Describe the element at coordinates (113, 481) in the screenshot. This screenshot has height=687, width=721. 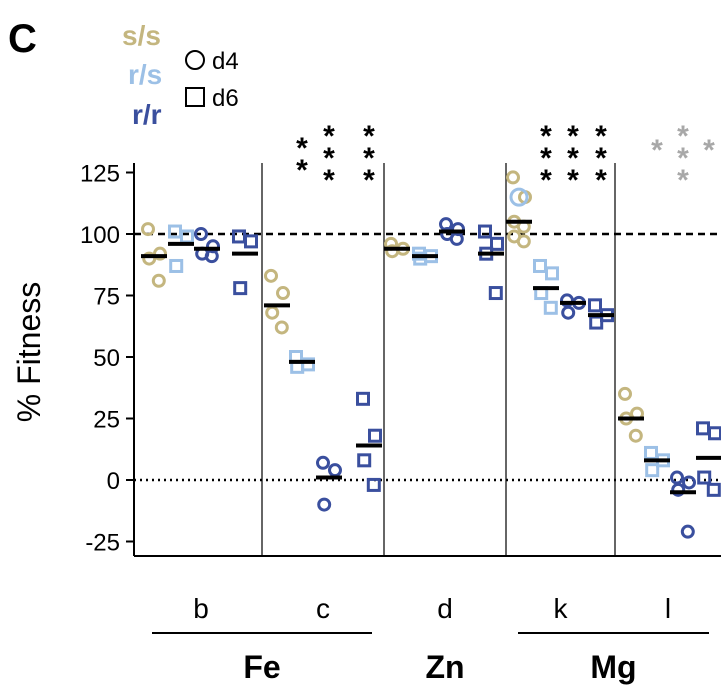
I see `y-tick-label: 0` at that location.